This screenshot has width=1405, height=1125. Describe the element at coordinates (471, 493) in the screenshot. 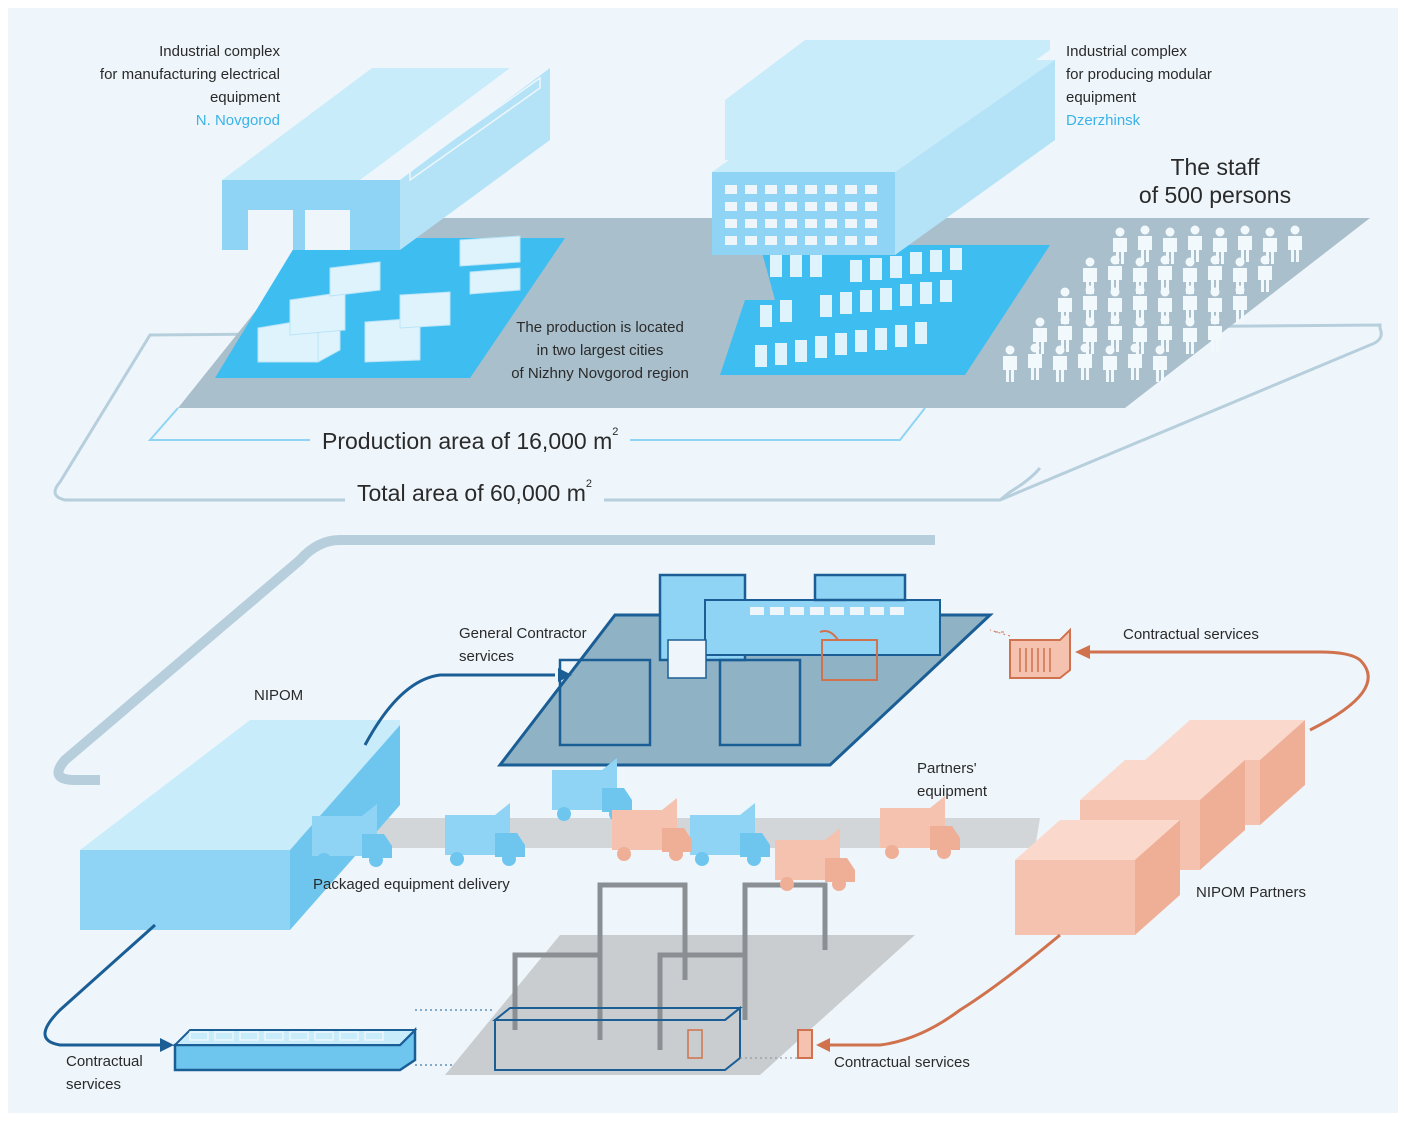

I see `total-area-text: Total area of 60,000 m` at that location.